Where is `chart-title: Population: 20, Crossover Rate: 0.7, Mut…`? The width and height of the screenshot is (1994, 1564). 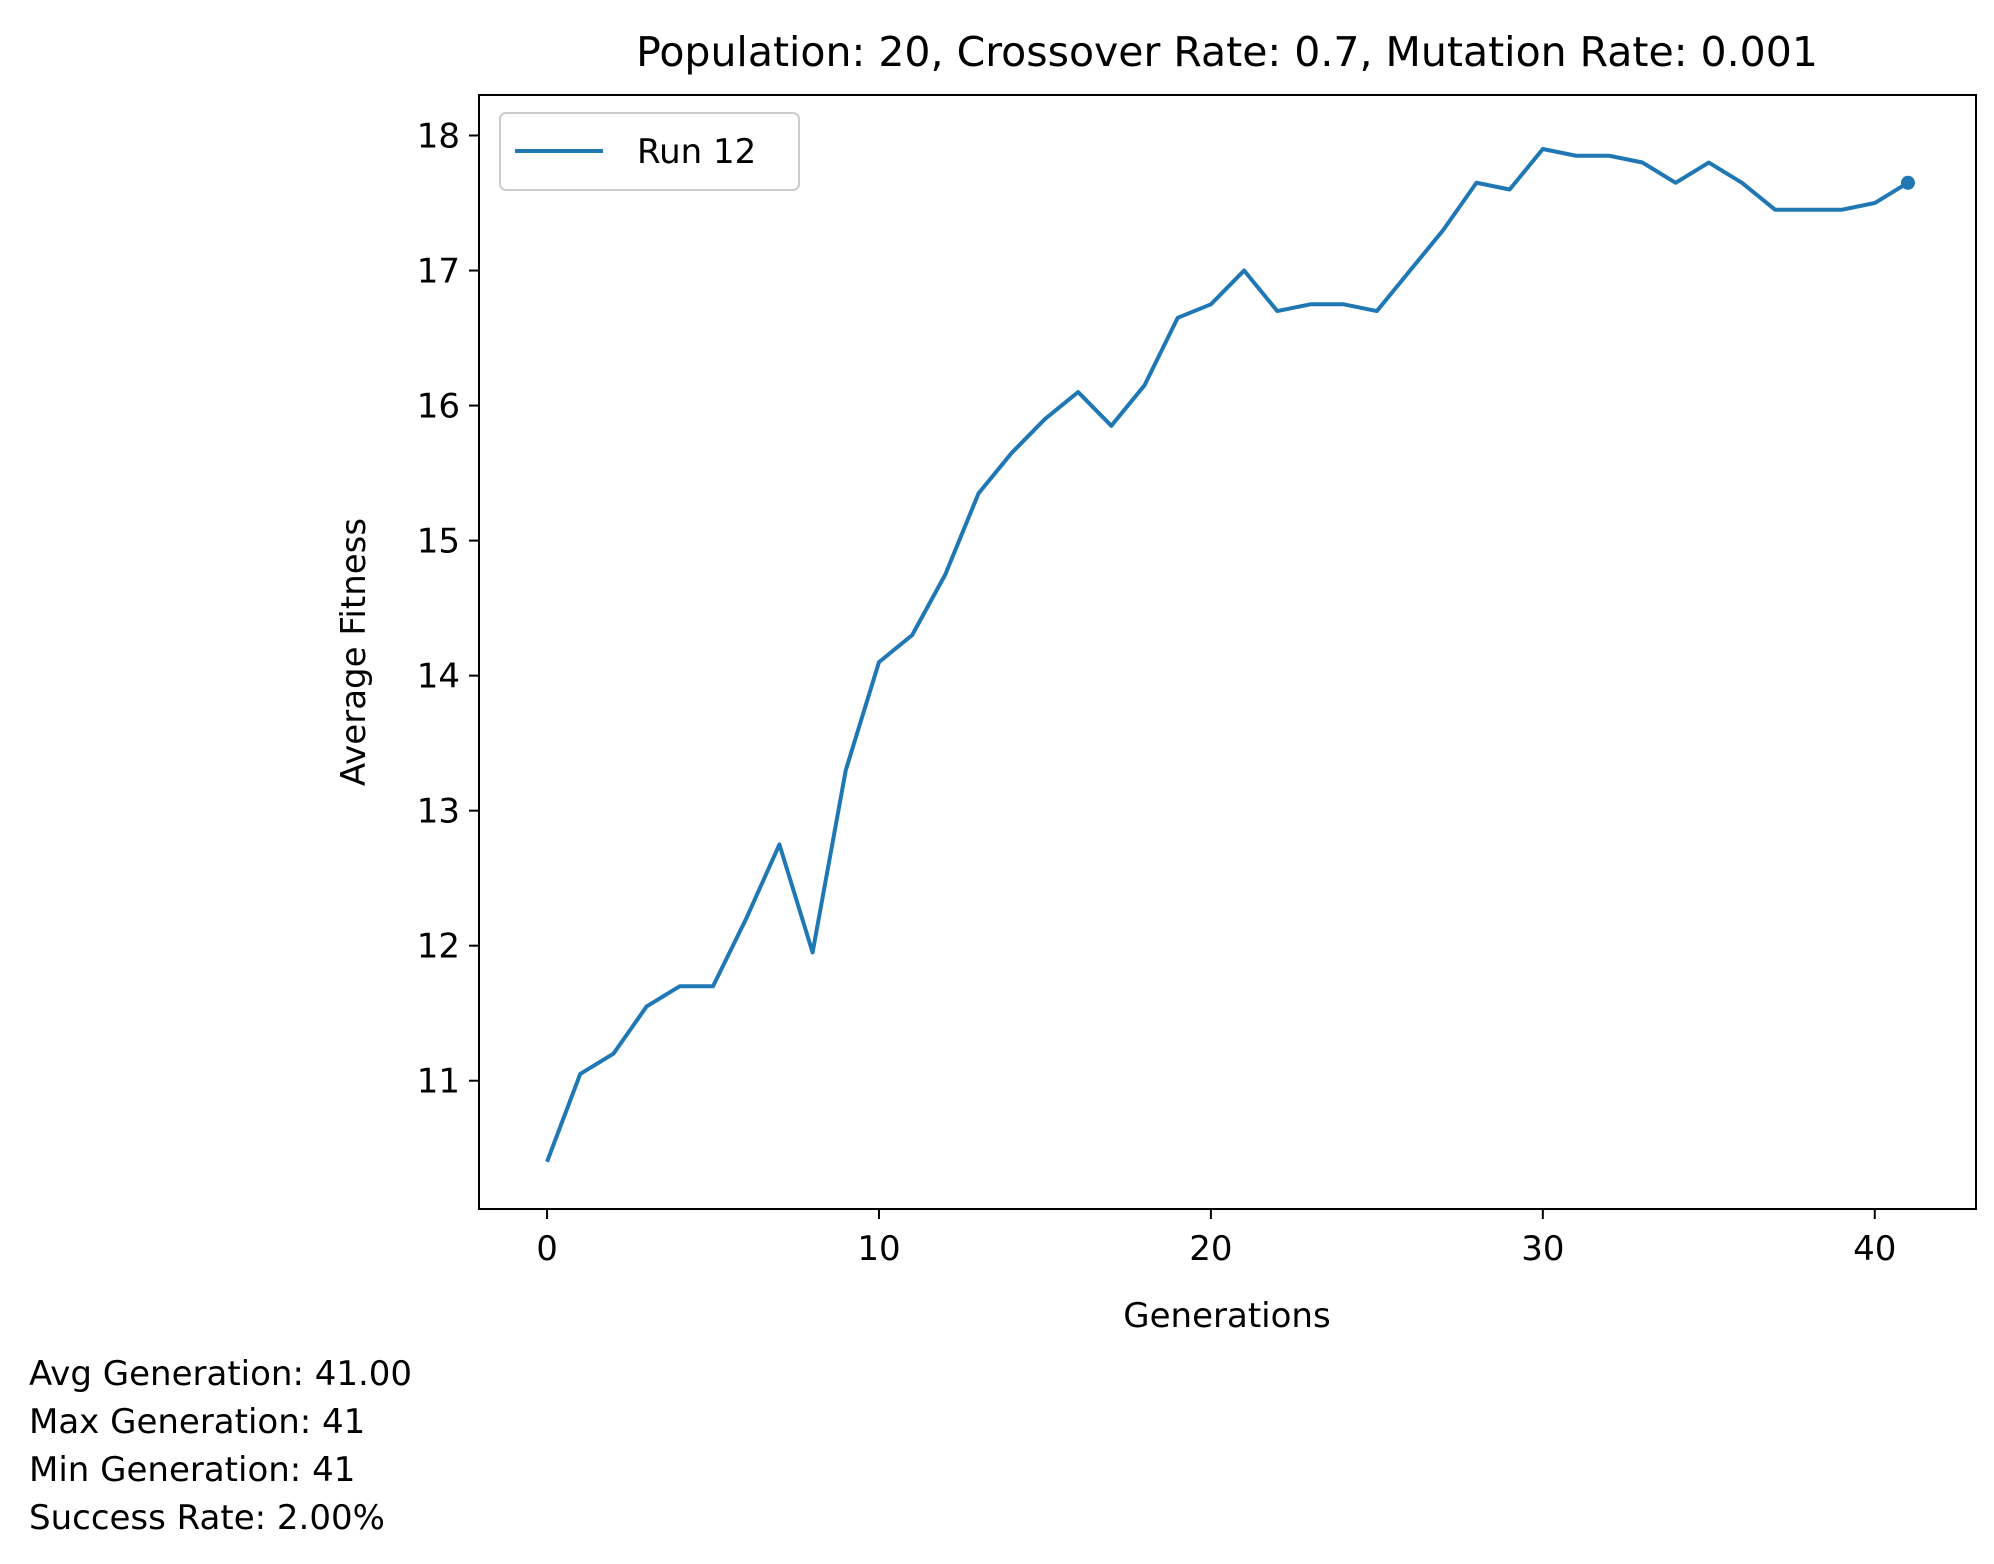
chart-title: Population: 20, Crossover Rate: 0.7, Mut… is located at coordinates (1227, 52).